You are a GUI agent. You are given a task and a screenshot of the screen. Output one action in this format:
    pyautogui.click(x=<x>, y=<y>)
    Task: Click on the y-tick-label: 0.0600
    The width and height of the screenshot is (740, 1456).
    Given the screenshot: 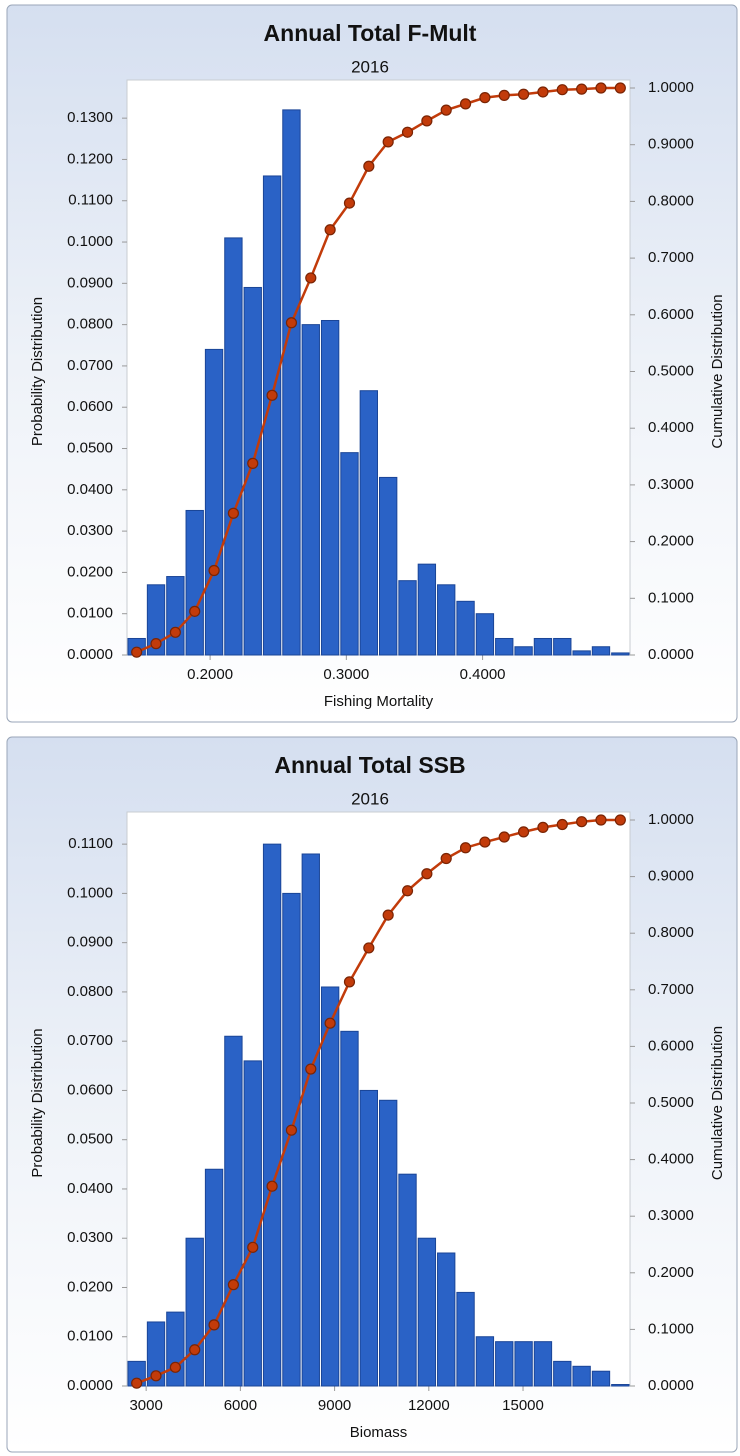 What is the action you would take?
    pyautogui.click(x=90, y=1089)
    